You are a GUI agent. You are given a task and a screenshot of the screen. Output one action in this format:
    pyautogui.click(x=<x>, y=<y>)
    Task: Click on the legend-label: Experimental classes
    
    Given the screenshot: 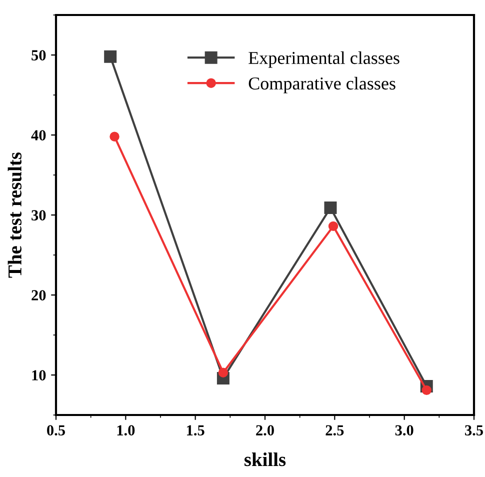 What is the action you would take?
    pyautogui.click(x=324, y=59)
    